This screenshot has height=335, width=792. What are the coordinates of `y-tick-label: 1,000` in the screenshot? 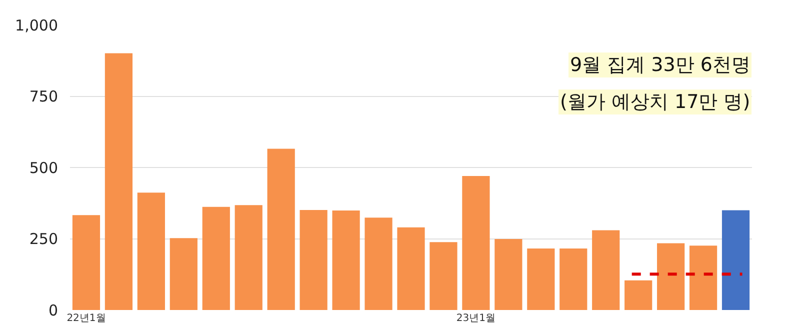 It's located at (36, 25).